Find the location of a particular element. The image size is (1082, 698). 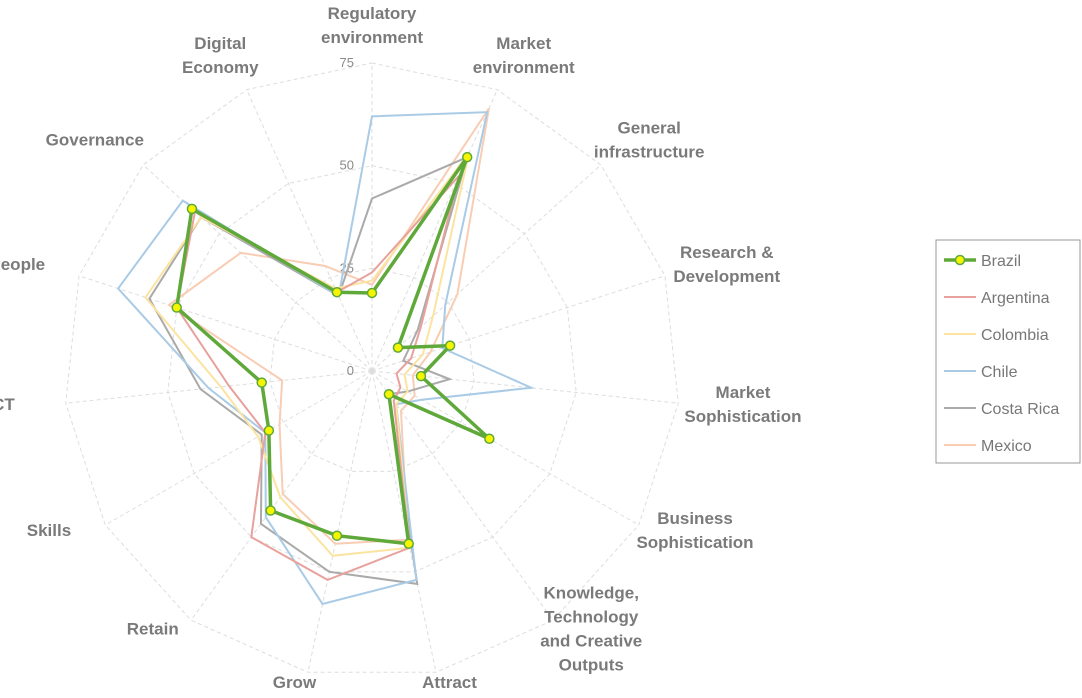

tick-label: 50 is located at coordinates (347, 165).